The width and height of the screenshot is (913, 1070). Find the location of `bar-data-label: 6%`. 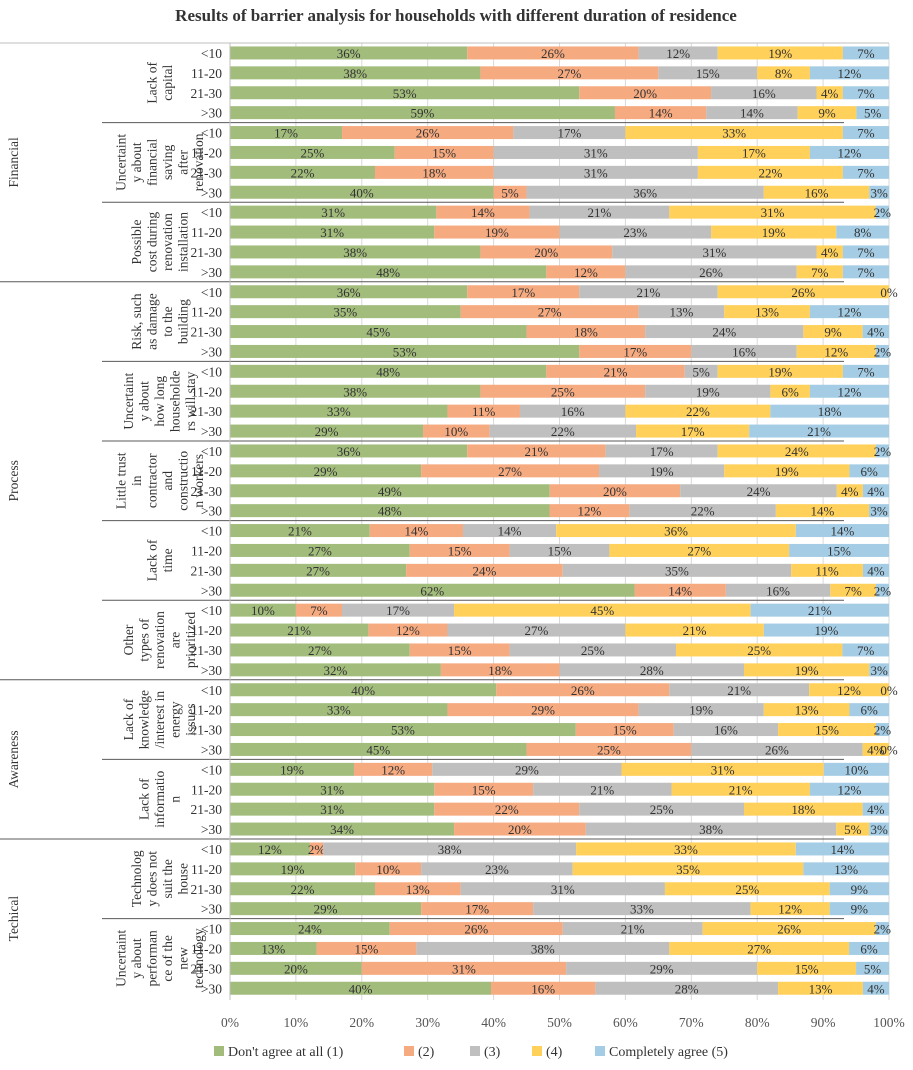

bar-data-label: 6% is located at coordinates (790, 391).